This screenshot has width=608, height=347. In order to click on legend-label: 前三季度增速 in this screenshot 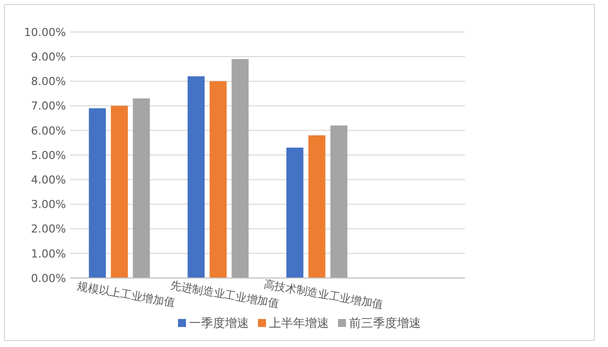, I will do `click(385, 323)`.